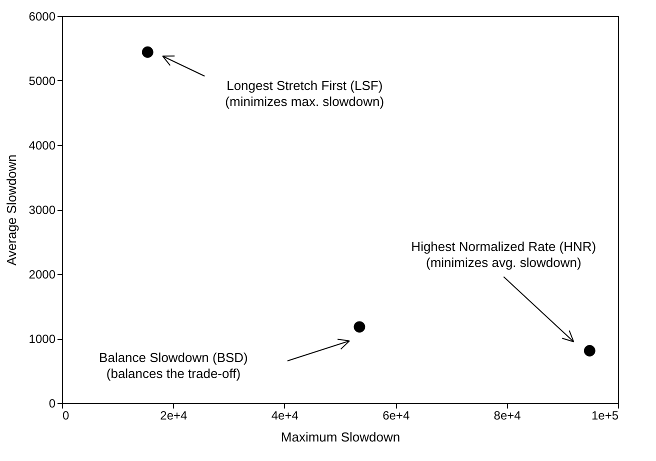 The height and width of the screenshot is (461, 656). I want to click on x-tick-label: 8e+4, so click(508, 415).